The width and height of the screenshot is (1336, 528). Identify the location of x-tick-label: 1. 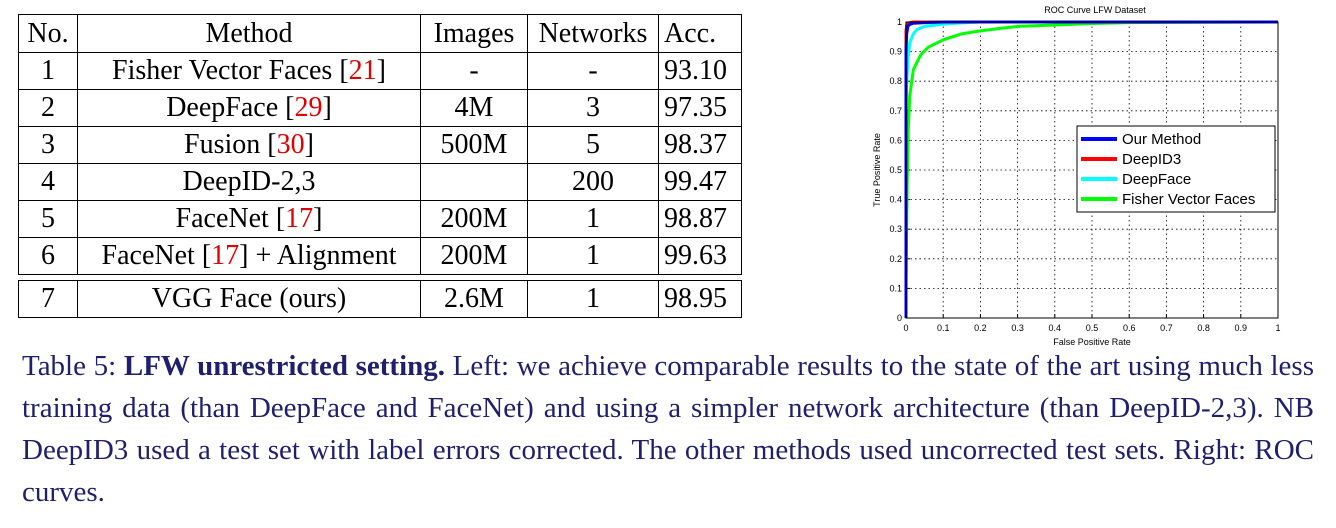
(1277, 328).